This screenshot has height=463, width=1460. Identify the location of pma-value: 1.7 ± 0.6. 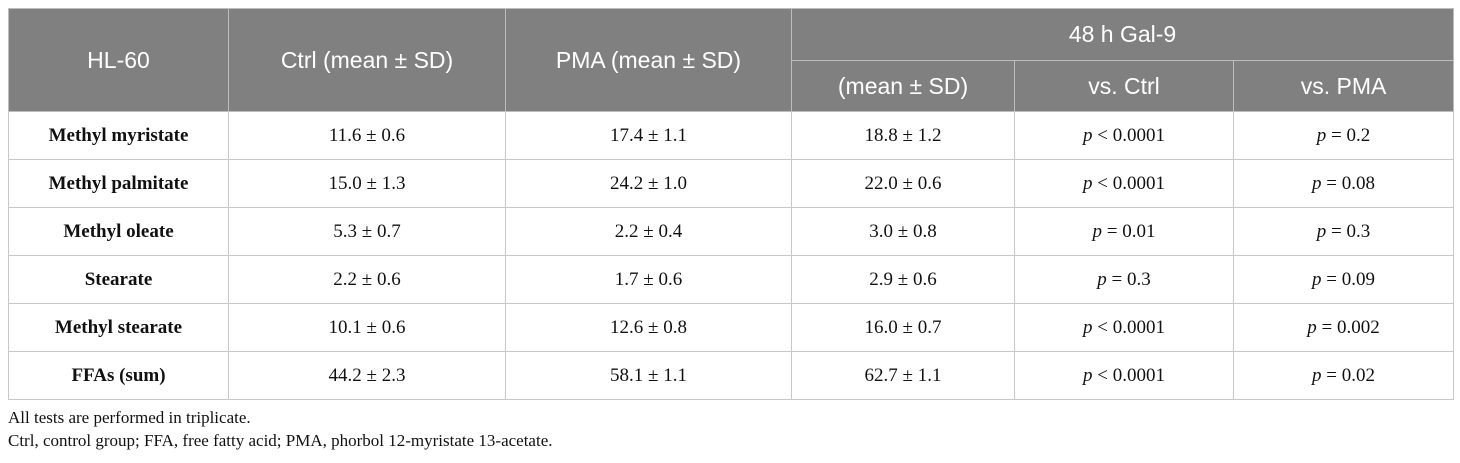
(648, 279).